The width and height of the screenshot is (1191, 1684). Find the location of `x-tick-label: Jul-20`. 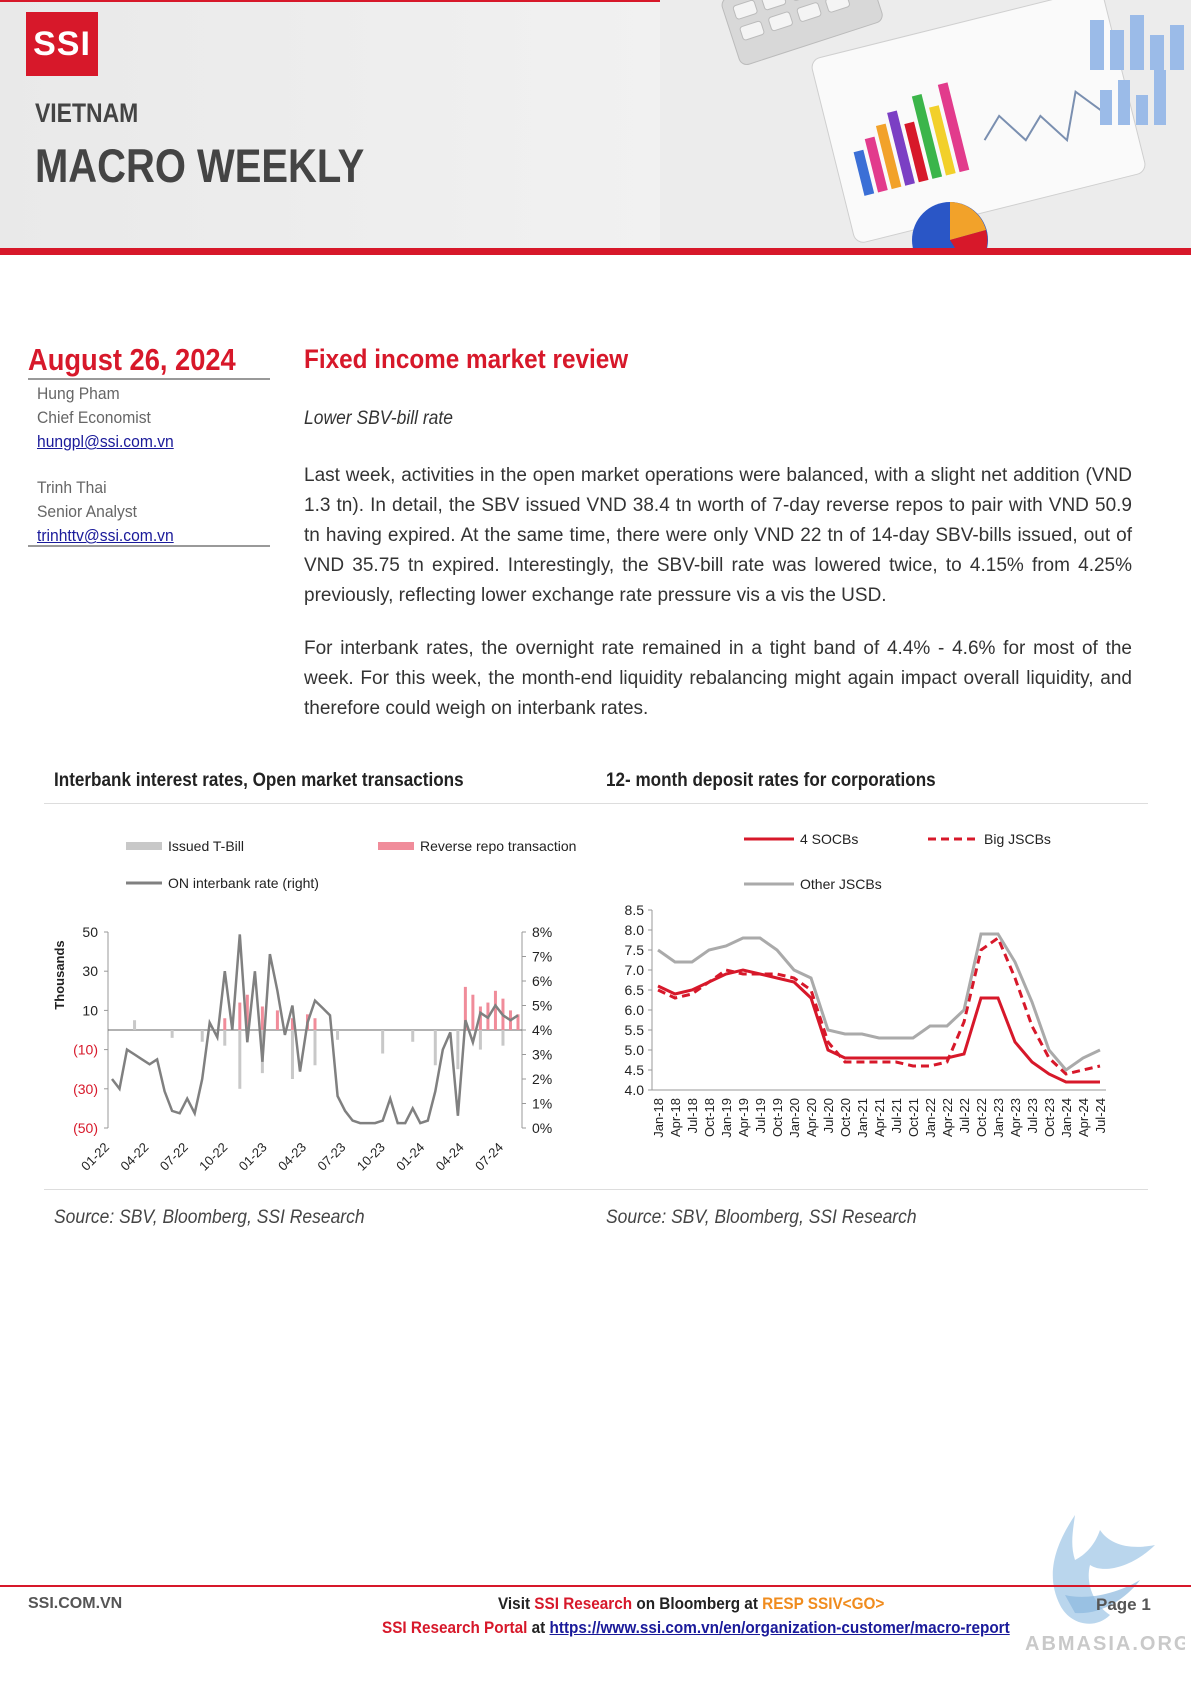

x-tick-label: Jul-20 is located at coordinates (828, 1115).